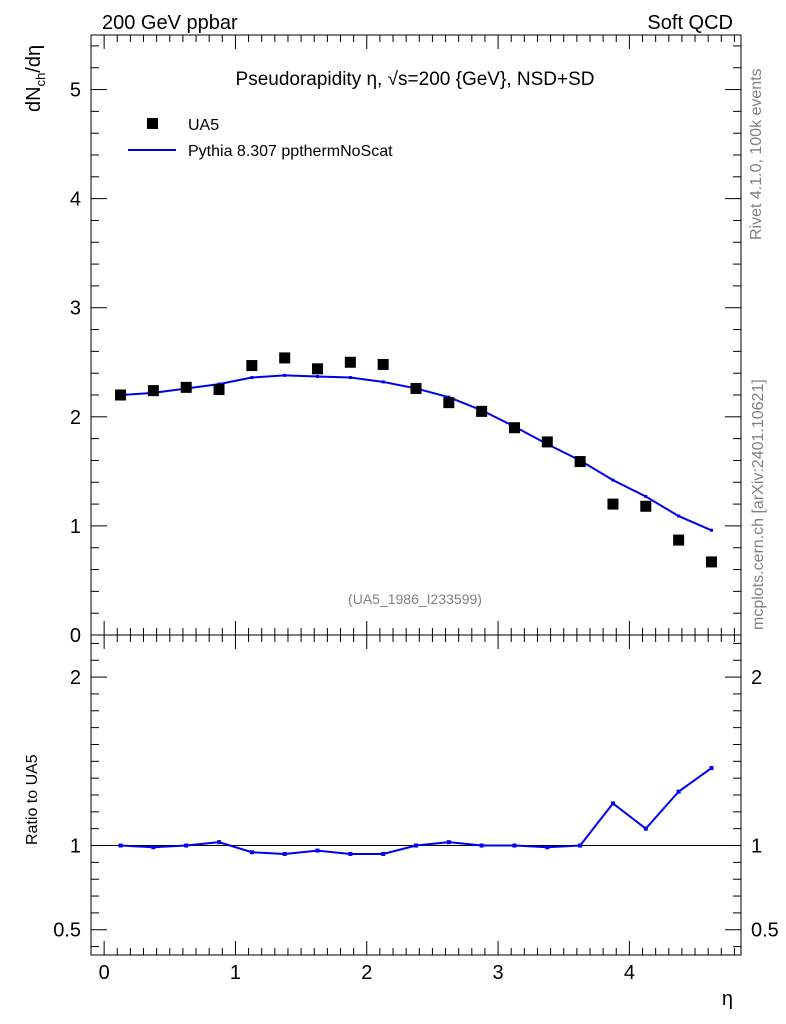 The width and height of the screenshot is (786, 1024). What do you see at coordinates (75, 309) in the screenshot?
I see `y-tick-label: 3` at bounding box center [75, 309].